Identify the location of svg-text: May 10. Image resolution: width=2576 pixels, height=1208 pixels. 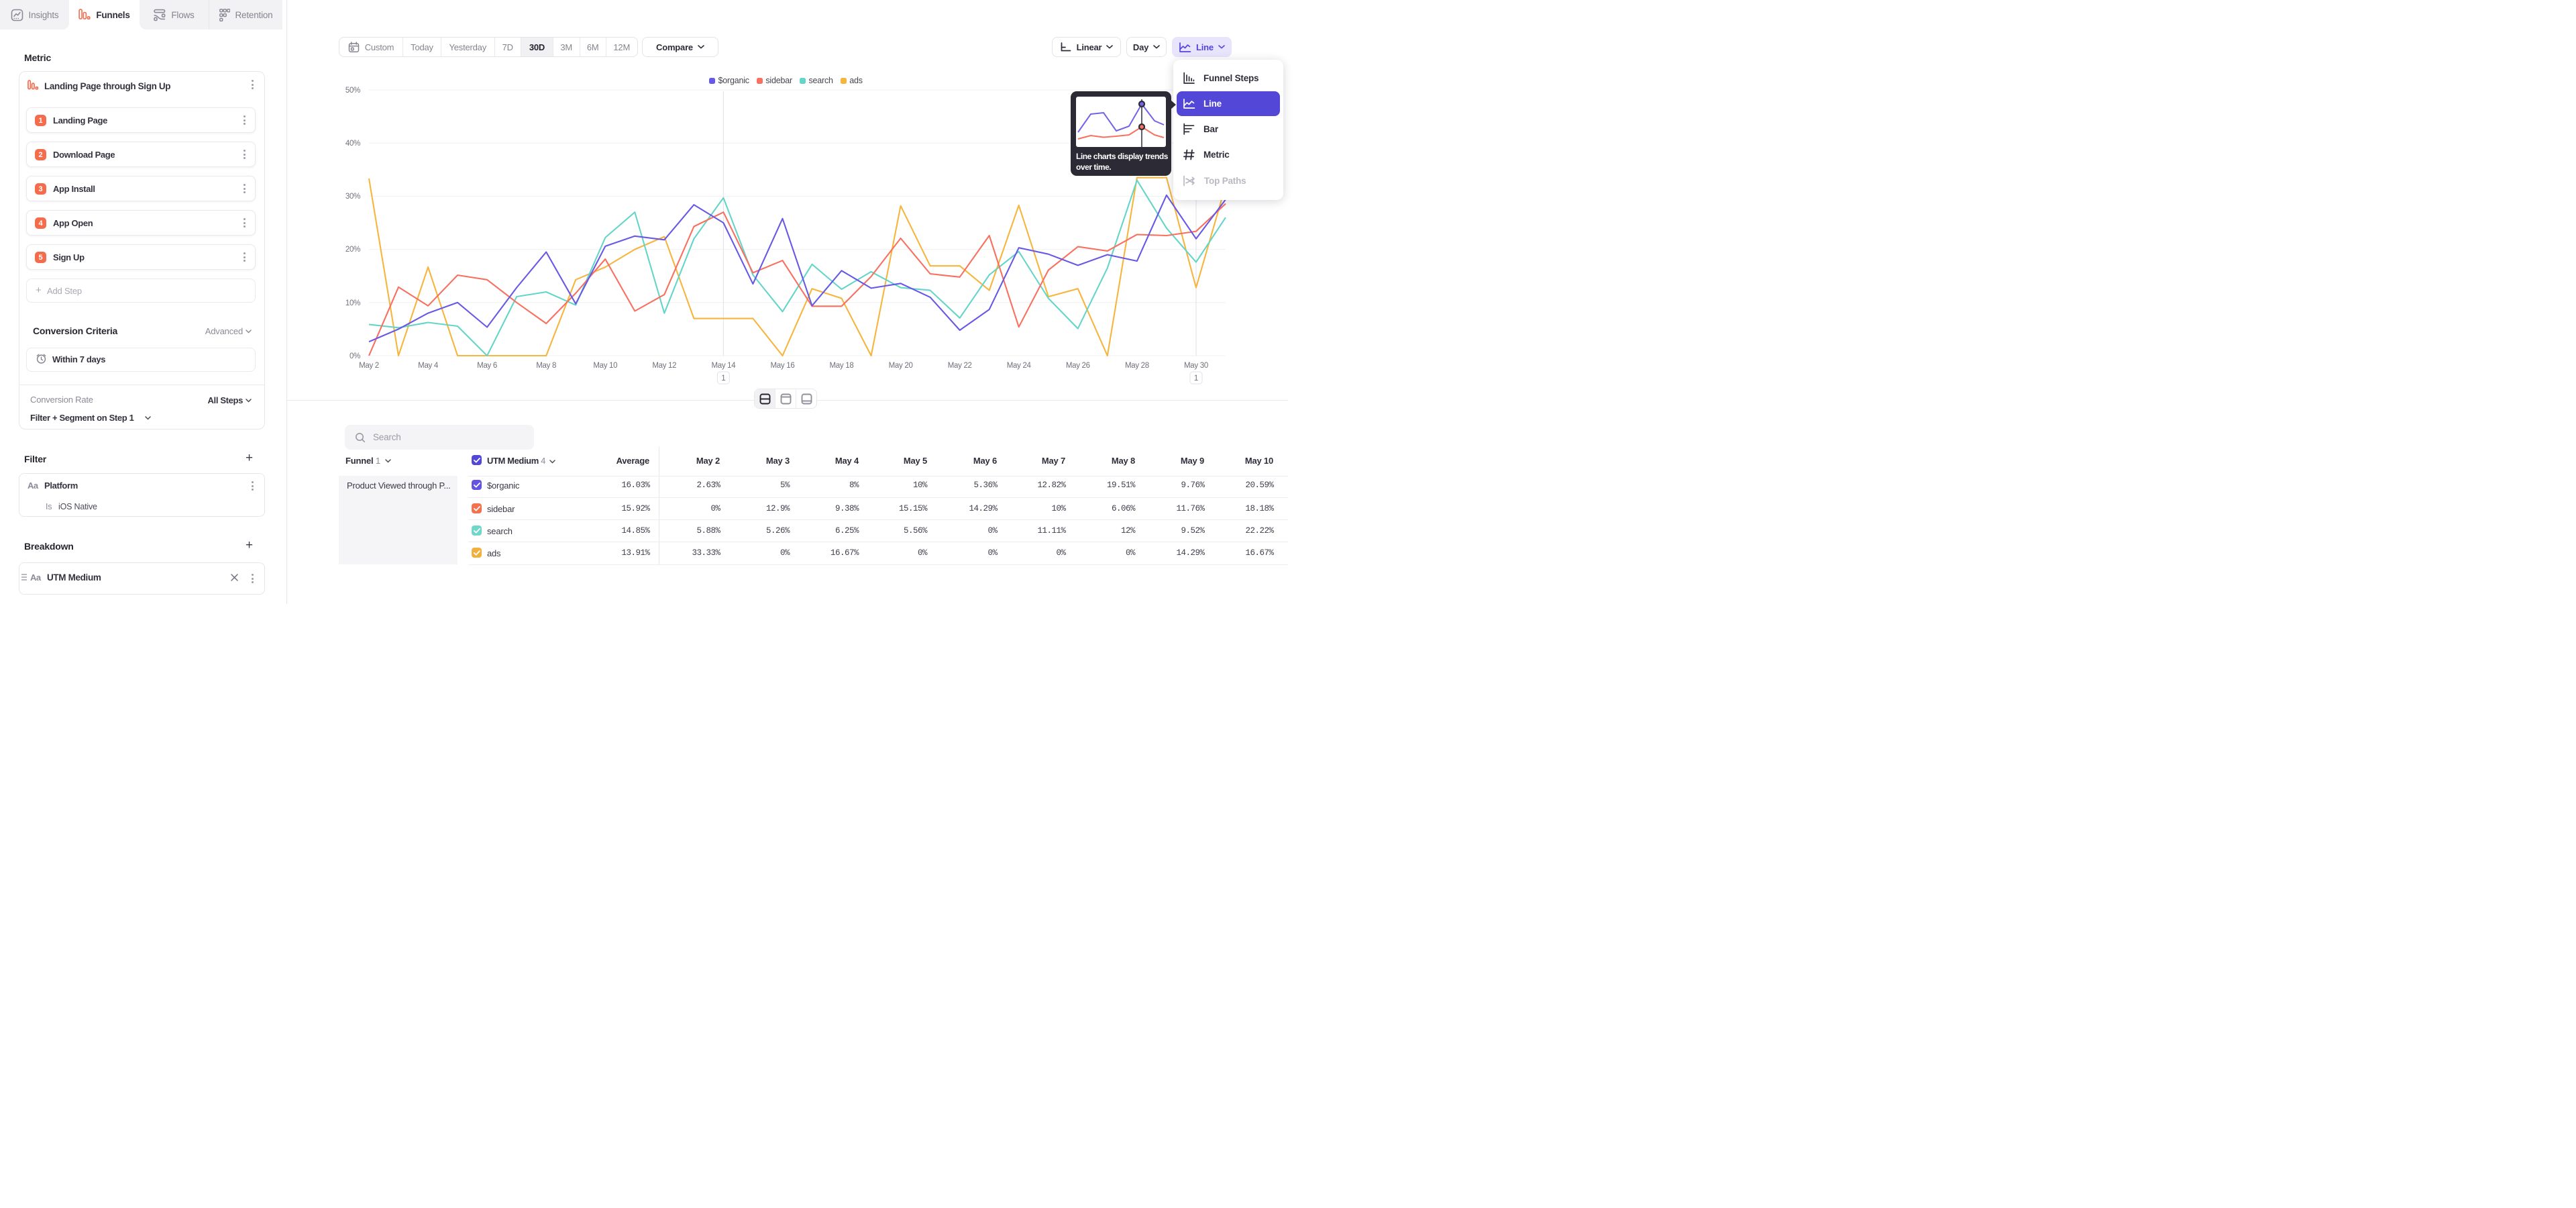
(605, 366).